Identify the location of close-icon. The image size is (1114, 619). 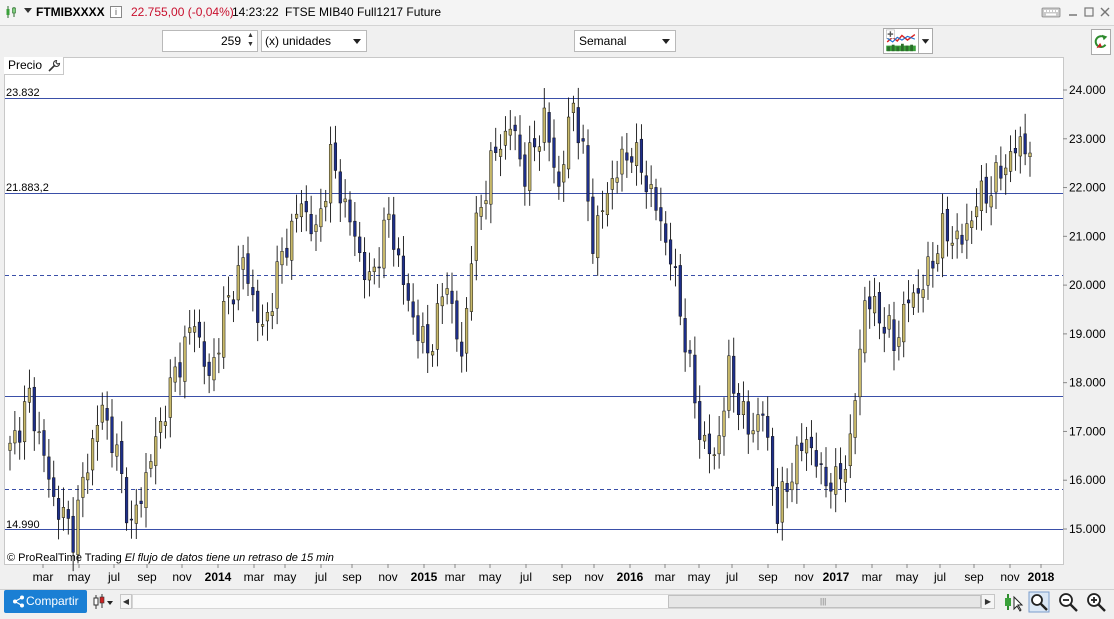
(1105, 12).